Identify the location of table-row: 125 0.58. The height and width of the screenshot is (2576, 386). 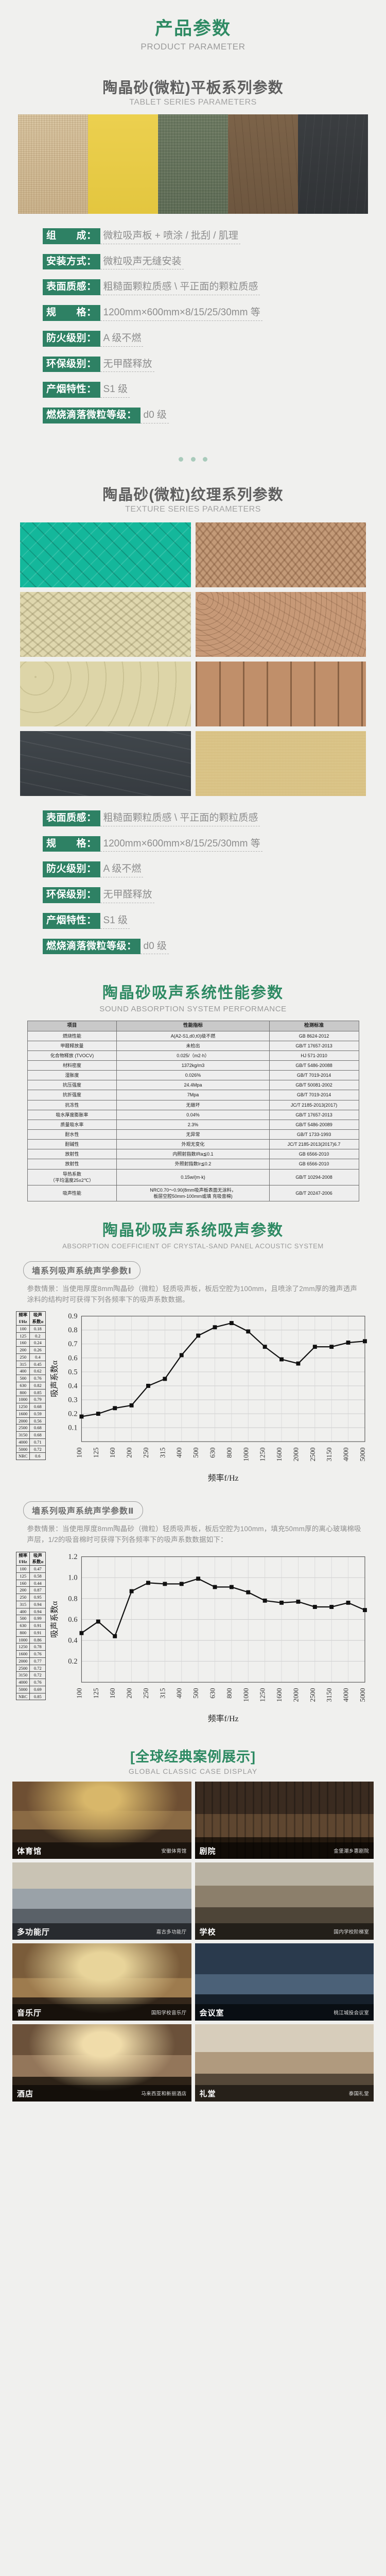
(31, 1576).